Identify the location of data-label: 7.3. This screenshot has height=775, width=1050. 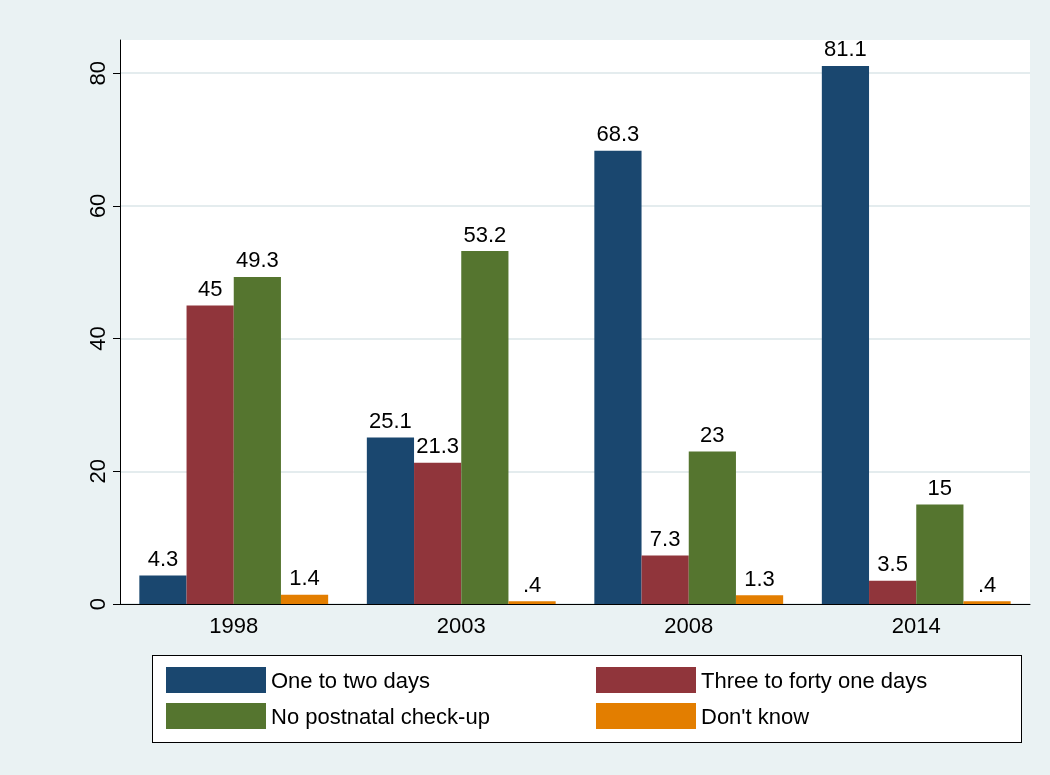
(665, 539).